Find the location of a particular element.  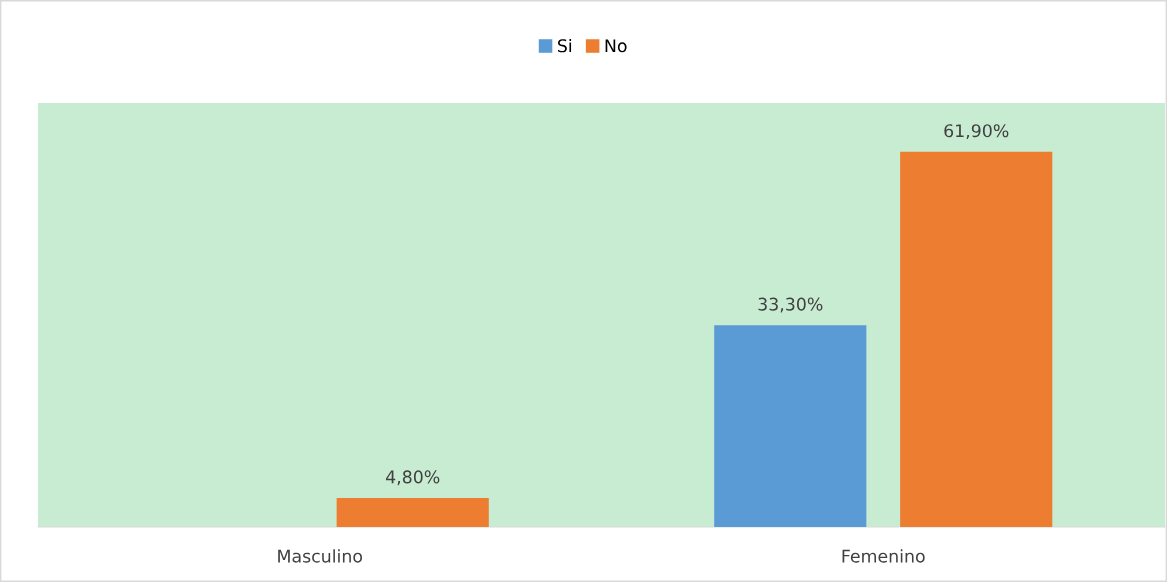

data-label: 61,90% is located at coordinates (976, 132).